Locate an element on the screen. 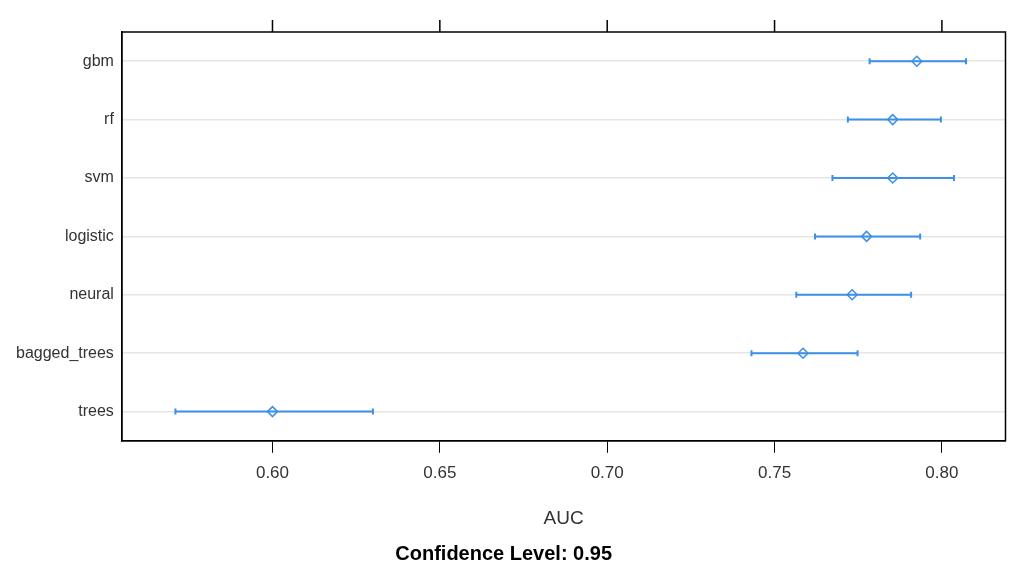 Image resolution: width=1012 pixels, height=577 pixels. x-tick-label: 0.70 is located at coordinates (607, 472).